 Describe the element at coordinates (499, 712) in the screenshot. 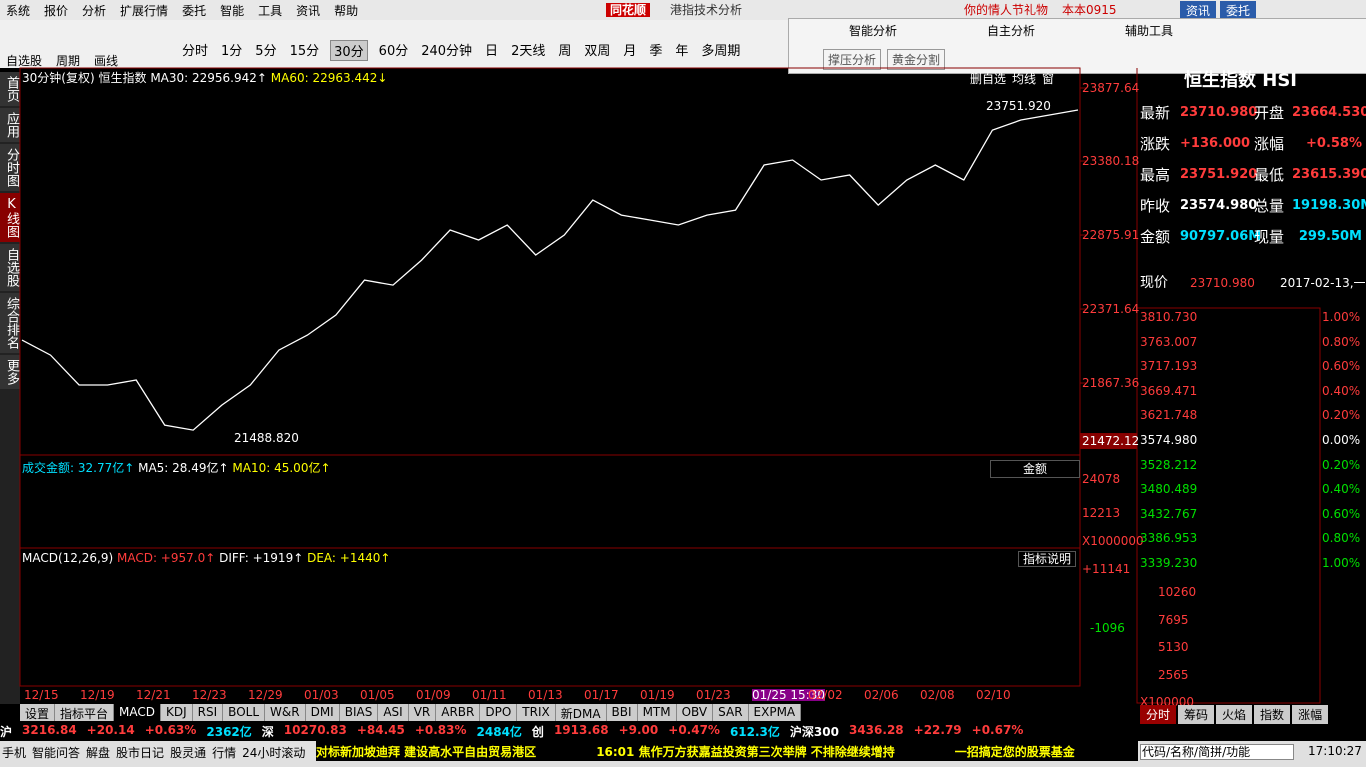

I see `indicator-tab: DPO` at that location.